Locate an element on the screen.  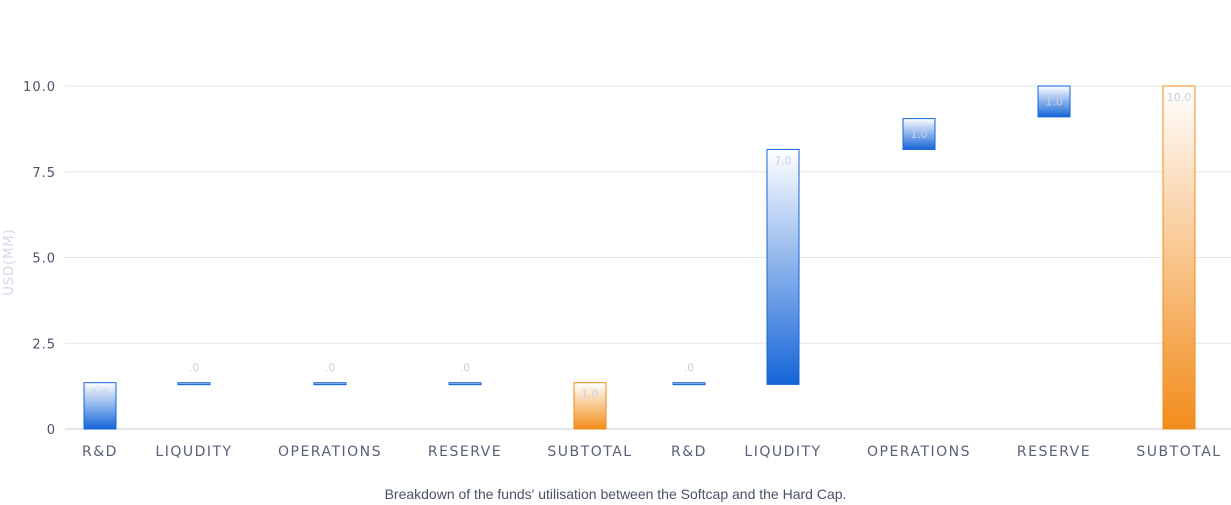
y-axis-title: USD(MM) is located at coordinates (9, 261).